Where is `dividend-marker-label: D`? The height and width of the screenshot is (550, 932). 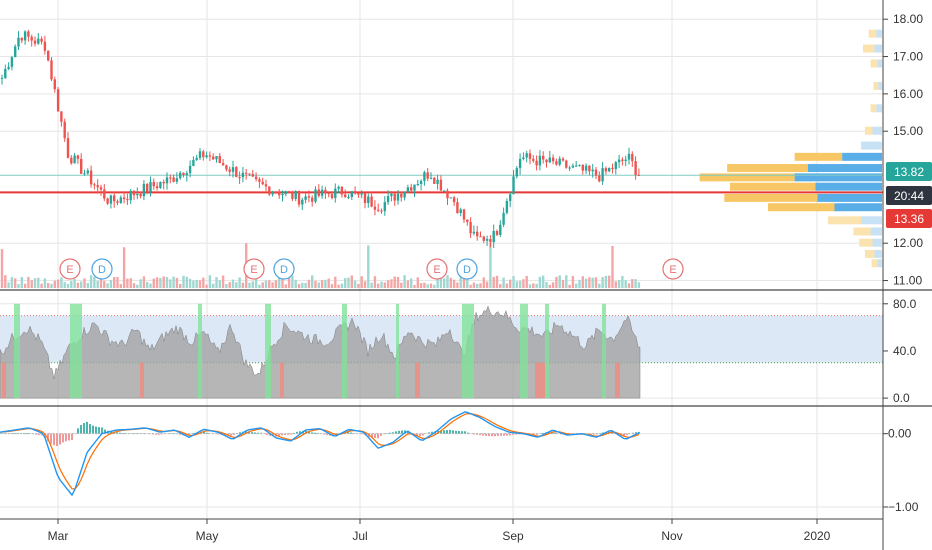 dividend-marker-label: D is located at coordinates (284, 270).